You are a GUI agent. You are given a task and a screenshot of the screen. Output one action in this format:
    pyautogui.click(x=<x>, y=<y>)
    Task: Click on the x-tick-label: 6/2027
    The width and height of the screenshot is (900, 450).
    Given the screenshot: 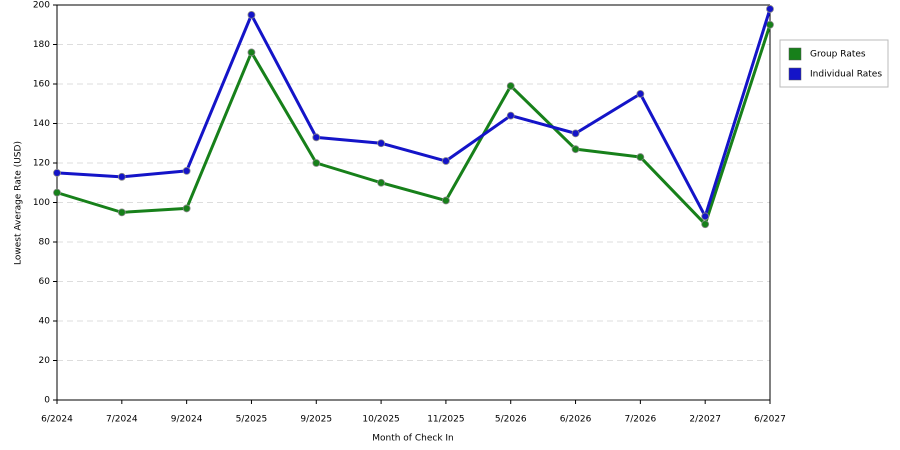 What is the action you would take?
    pyautogui.click(x=770, y=420)
    